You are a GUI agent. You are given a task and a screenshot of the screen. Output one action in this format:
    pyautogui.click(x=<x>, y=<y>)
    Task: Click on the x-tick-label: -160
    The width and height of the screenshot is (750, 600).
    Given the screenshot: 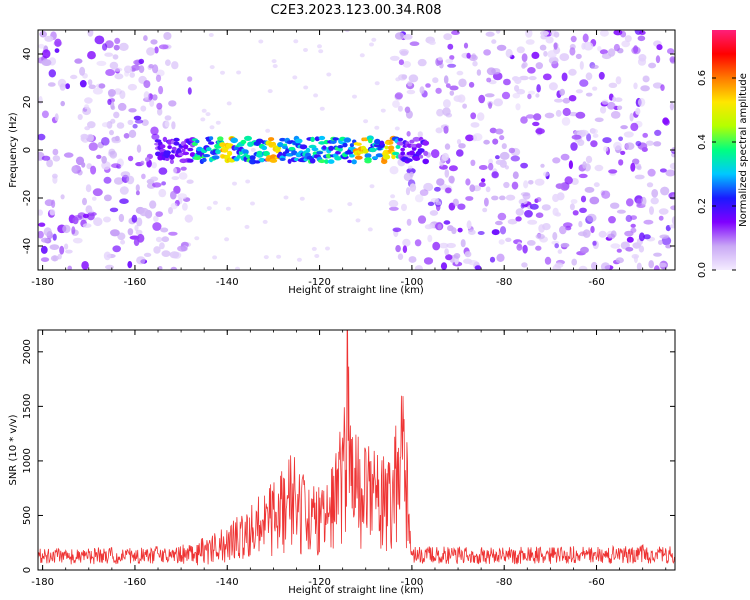 What is the action you would take?
    pyautogui.click(x=135, y=582)
    